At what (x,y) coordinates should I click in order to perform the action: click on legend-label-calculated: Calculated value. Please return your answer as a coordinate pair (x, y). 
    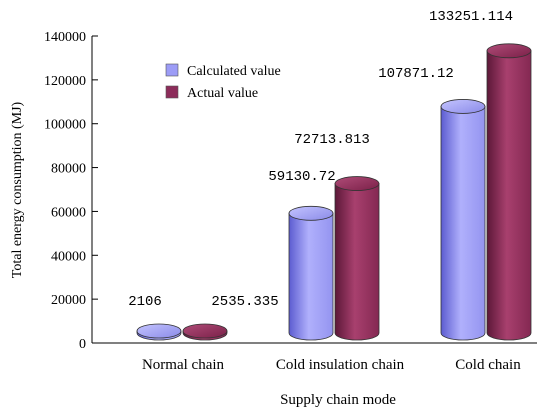
    Looking at the image, I should click on (234, 71).